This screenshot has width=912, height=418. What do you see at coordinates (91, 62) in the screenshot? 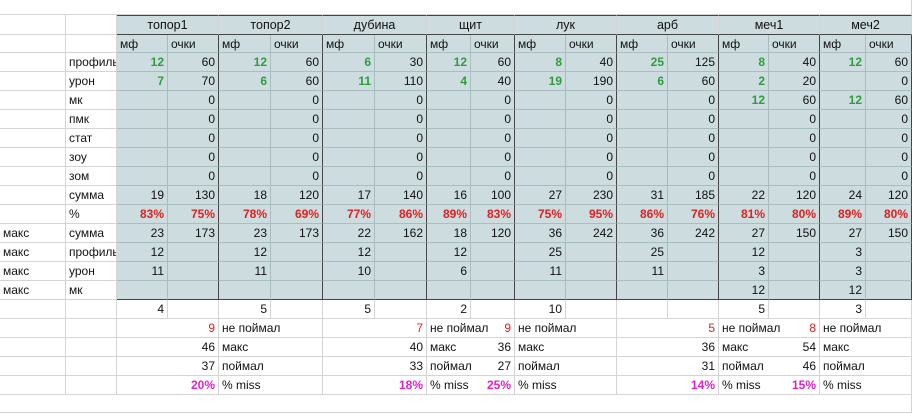
I see `row-label-profile: профиль` at bounding box center [91, 62].